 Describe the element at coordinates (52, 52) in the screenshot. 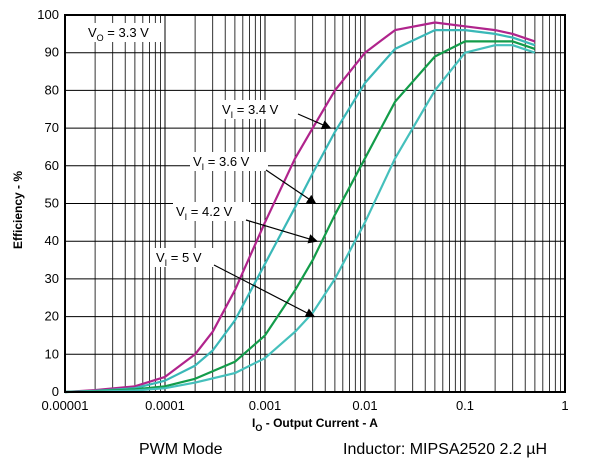

I see `y-tick-label: 90` at that location.